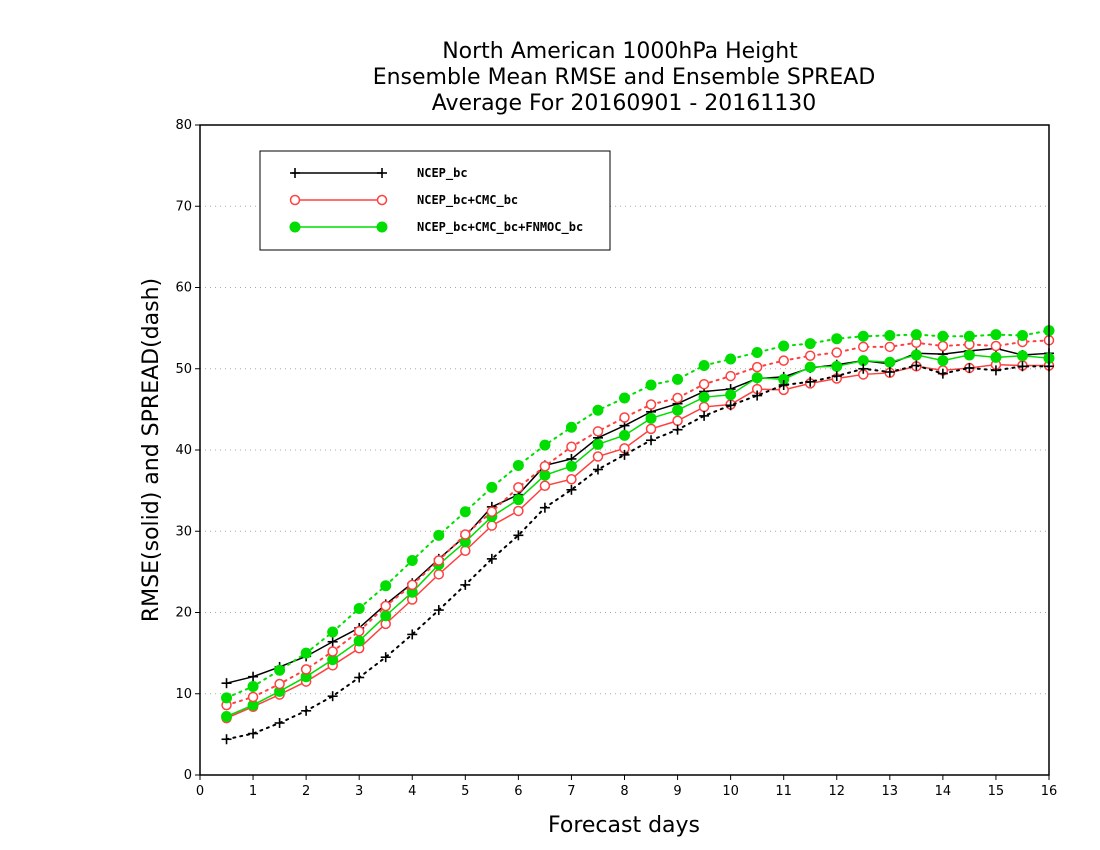  I want to click on title-line-2: Ensemble Mean RMSE and Ensemble SPREAD, so click(624, 77).